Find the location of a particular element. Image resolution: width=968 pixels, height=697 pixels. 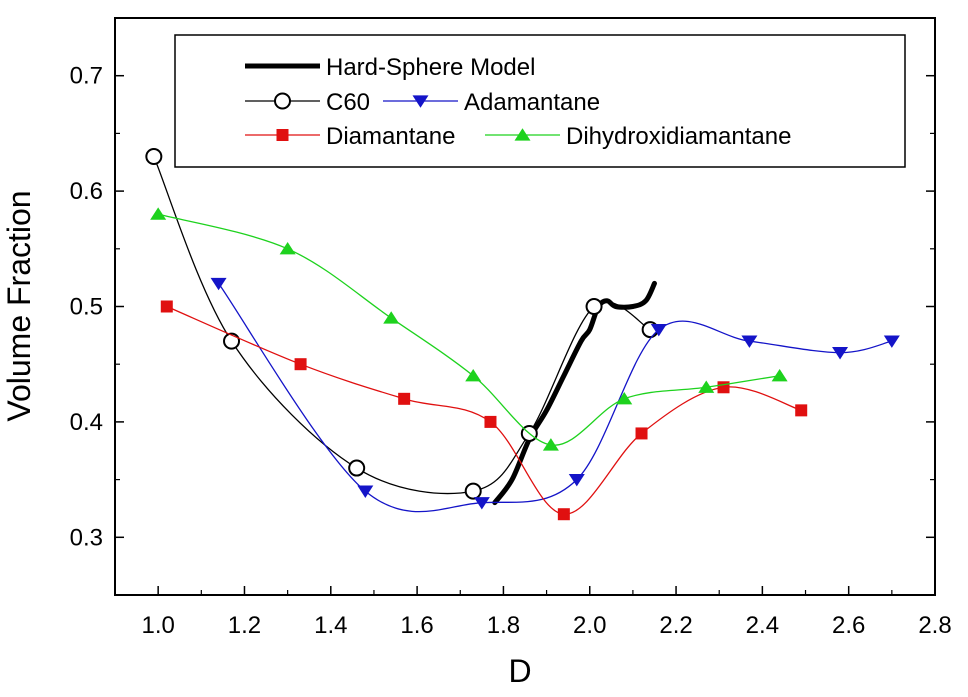

x-axis: 1.0 1.2 1.4 1.6 1.8 2.0 2.2 2.4 2.6 2.8 is located at coordinates (533, 612).